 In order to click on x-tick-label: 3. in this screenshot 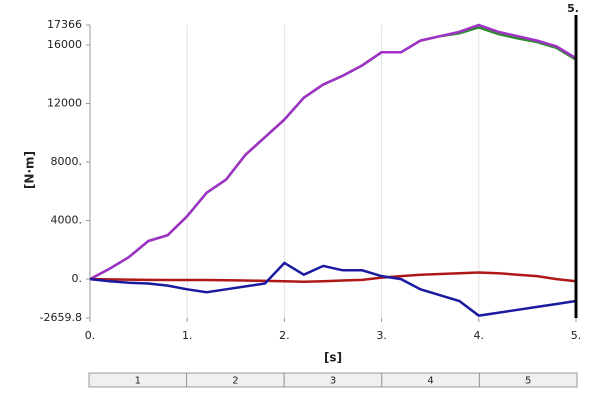, I will do `click(381, 335)`.